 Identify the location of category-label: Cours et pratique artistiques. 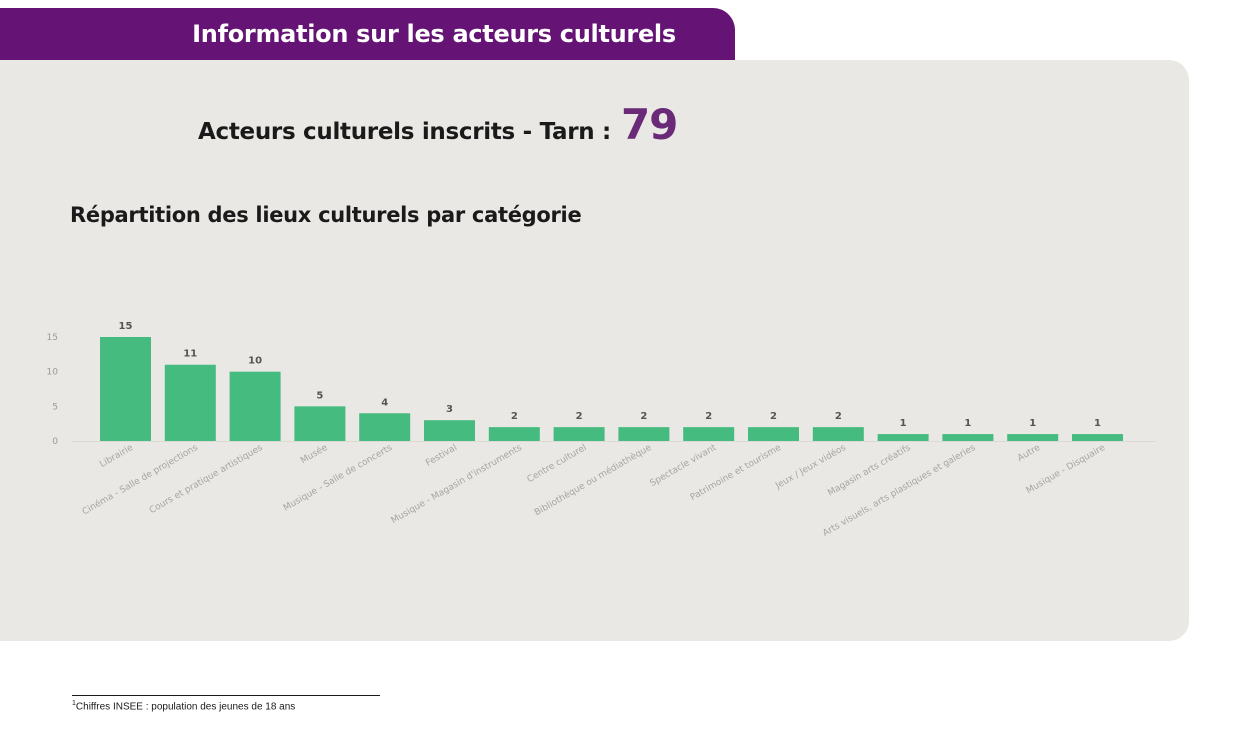
(206, 479).